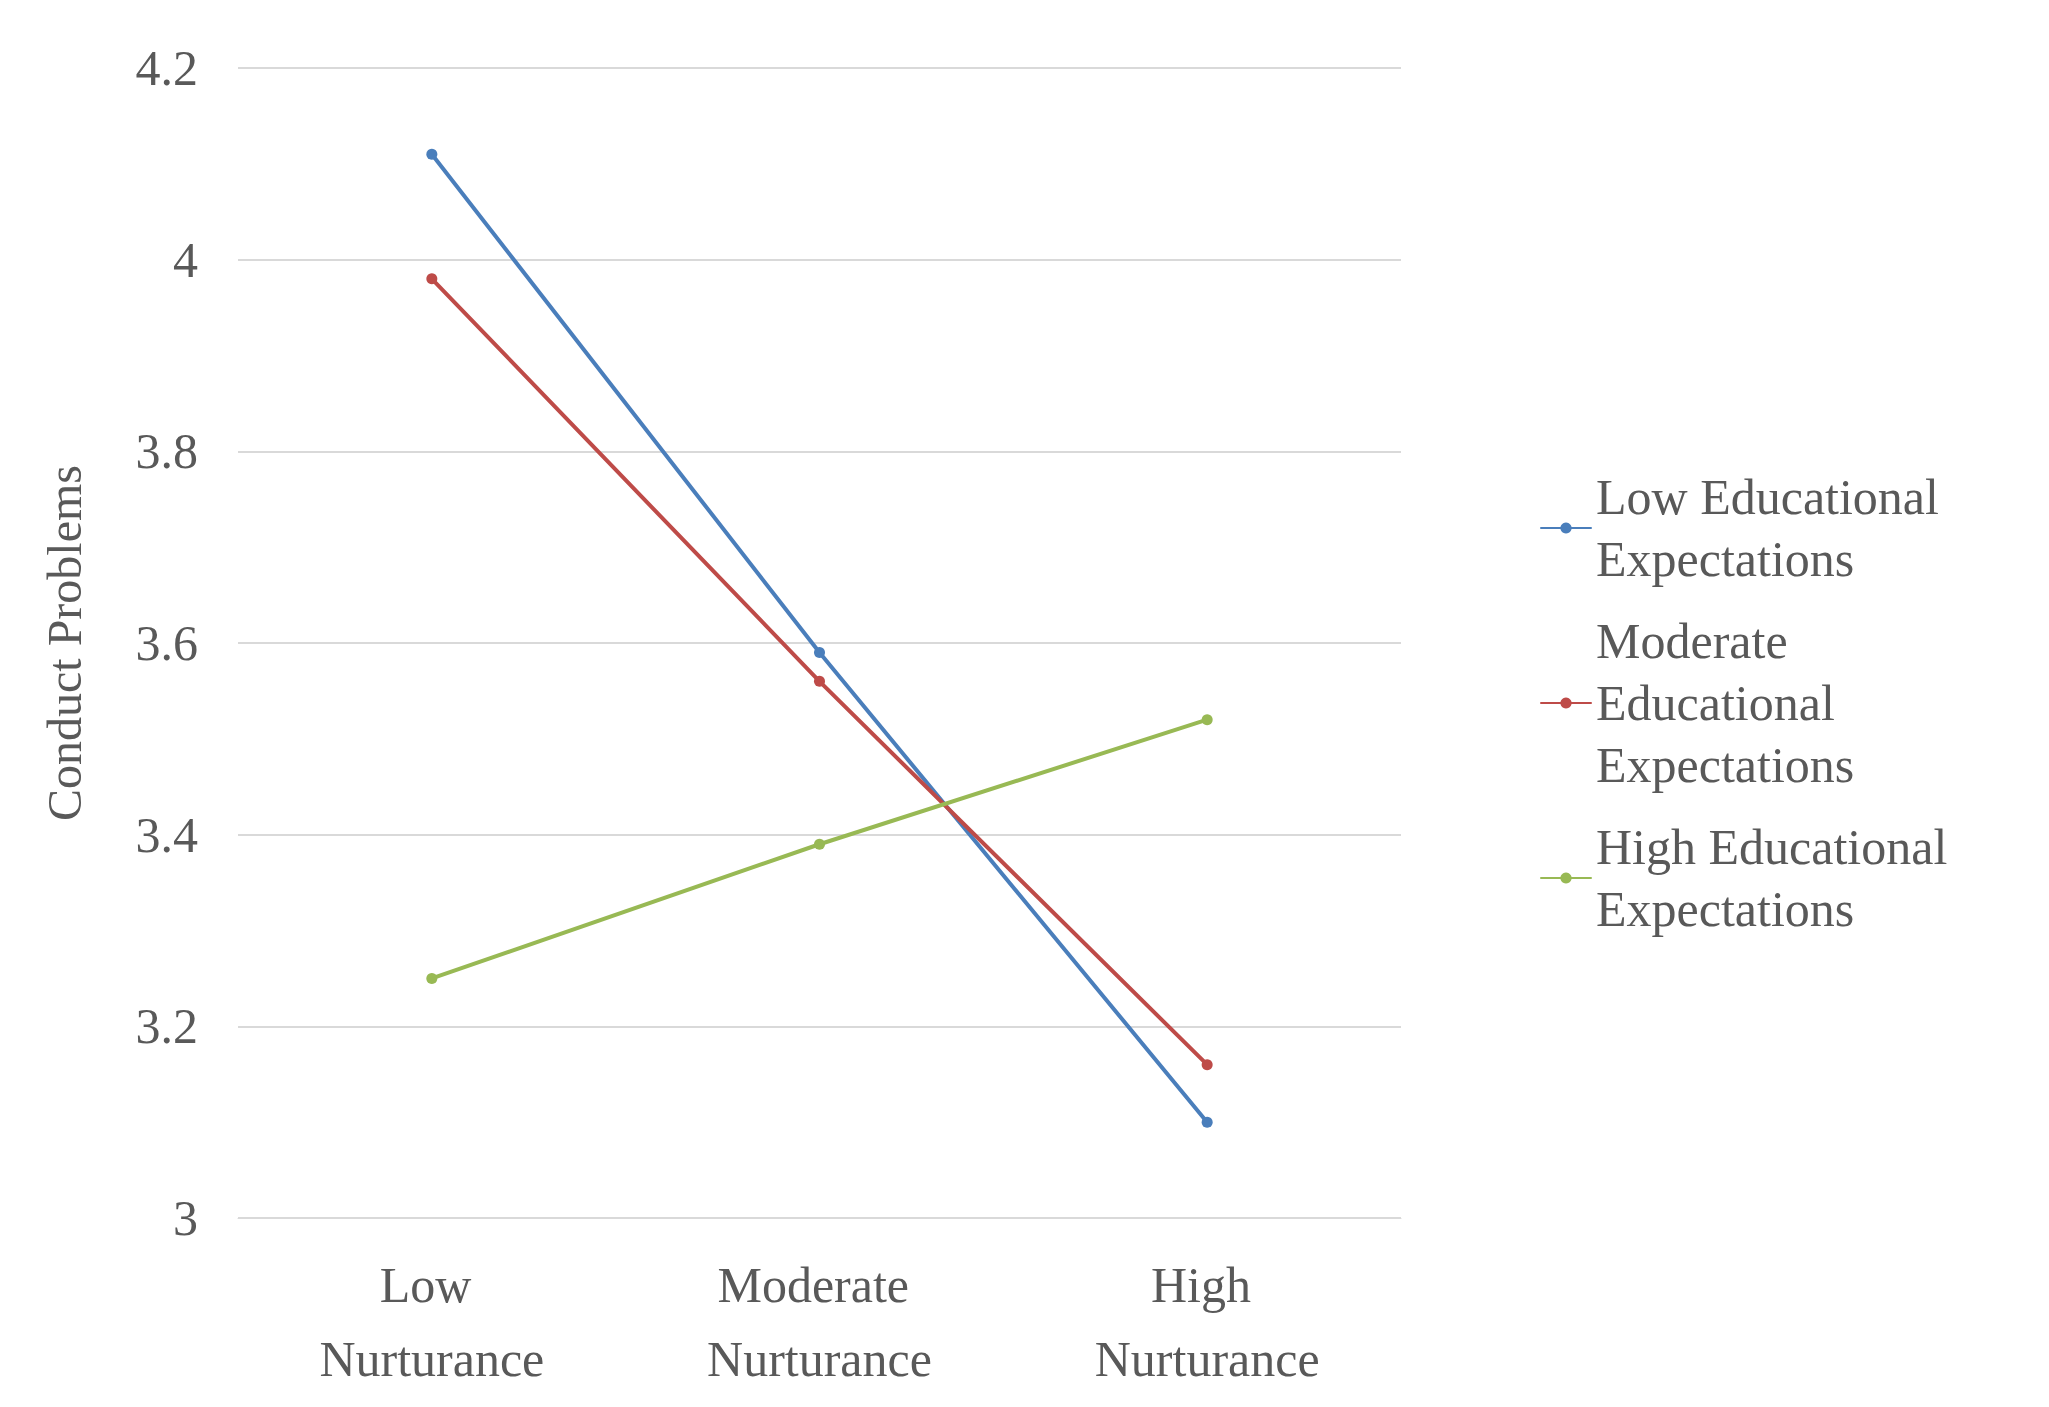 The width and height of the screenshot is (2049, 1407). I want to click on x-tick-label: Moderate Nurturance, so click(819, 1322).